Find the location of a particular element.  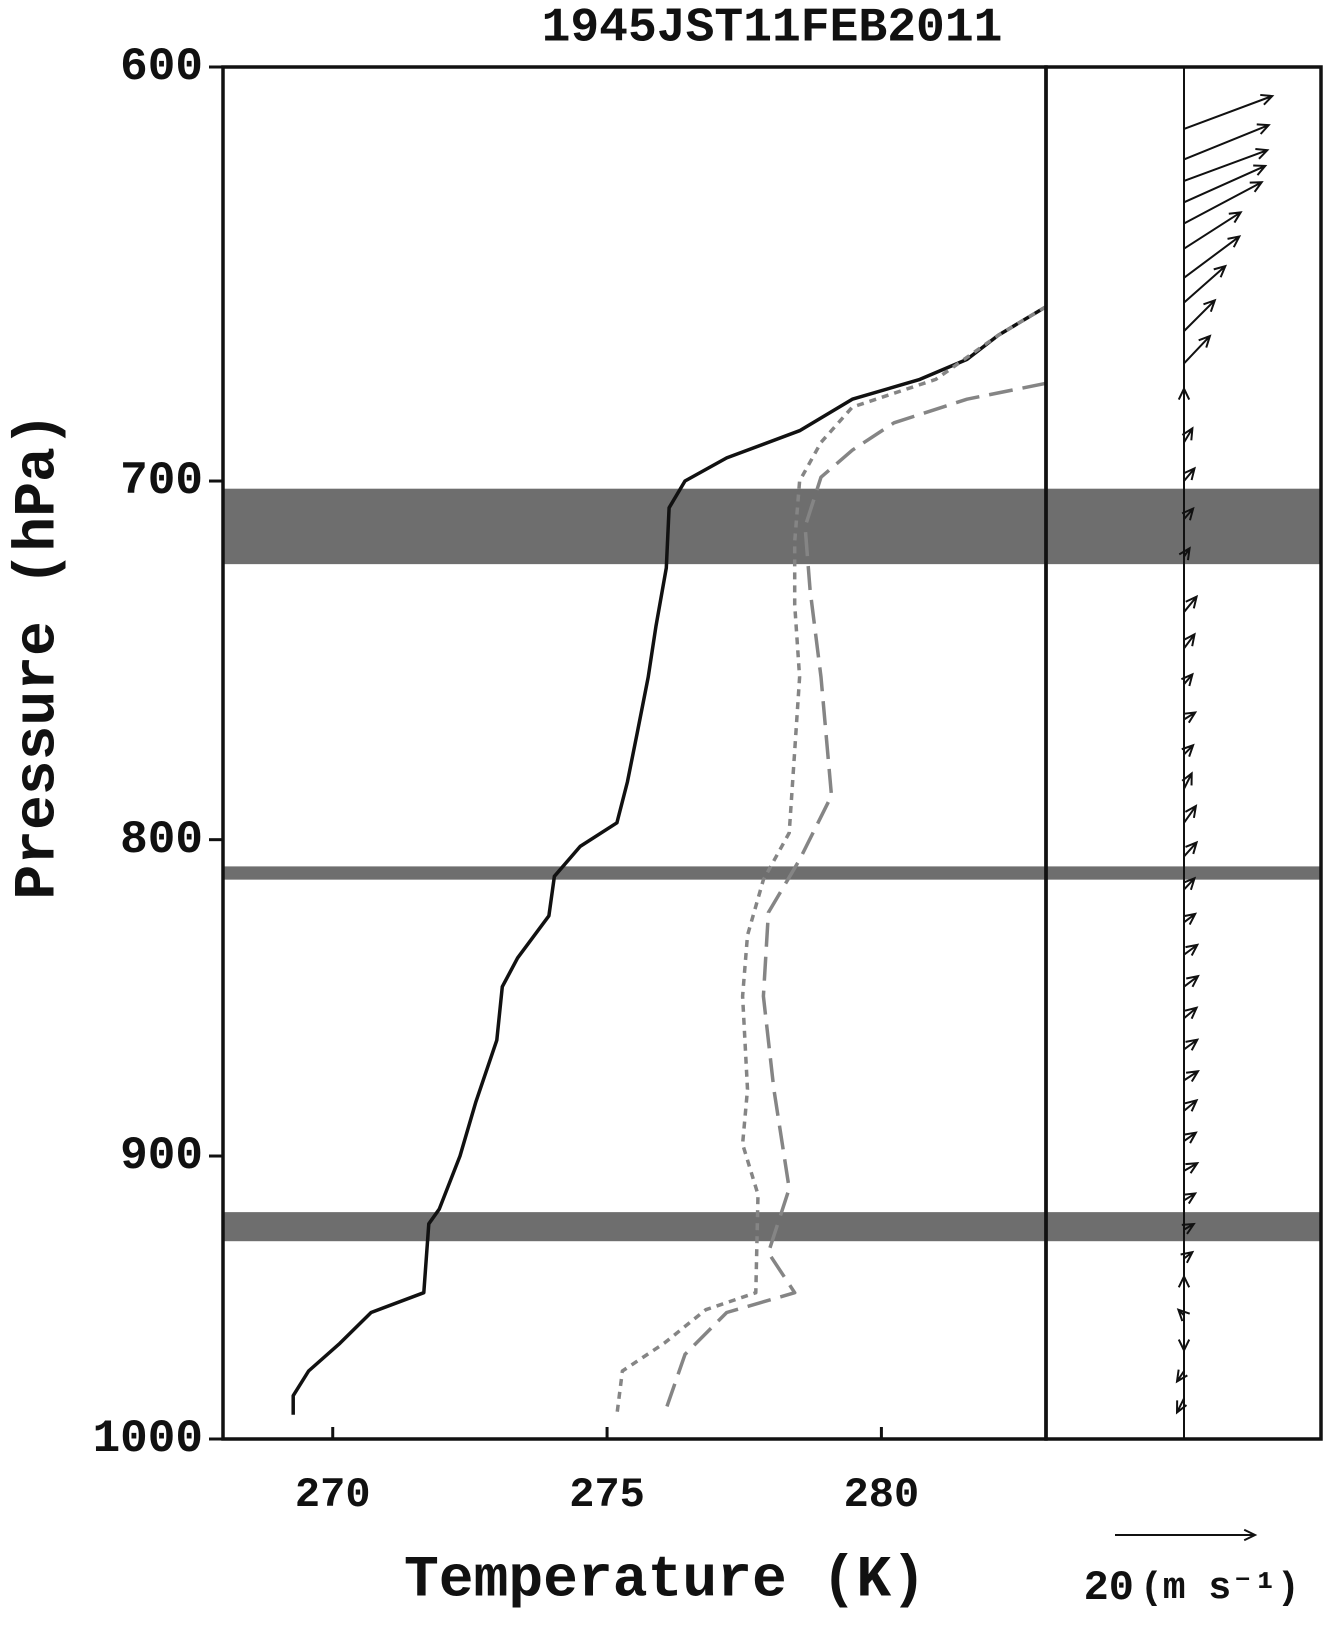

x-axis-label: Temperature (K) is located at coordinates (665, 1580).